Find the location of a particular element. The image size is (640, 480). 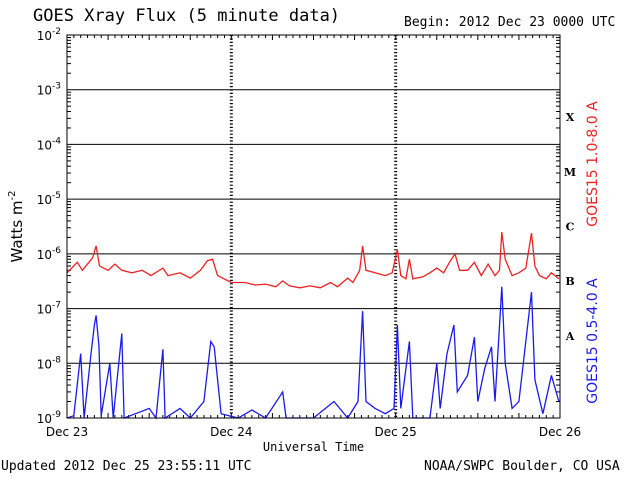

series-line-long is located at coordinates (313, 260).